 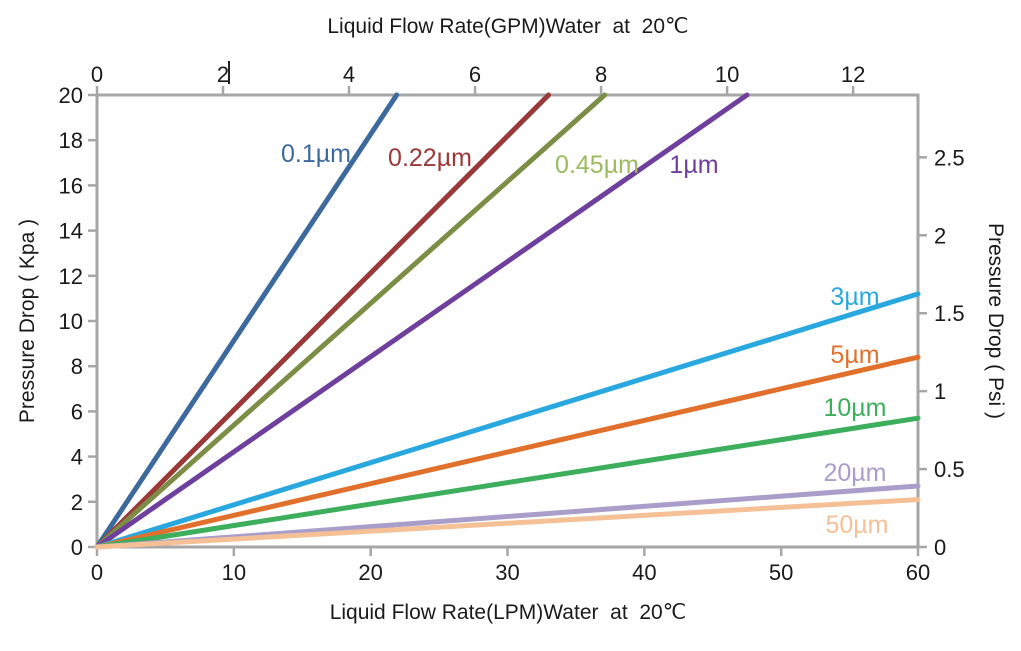 What do you see at coordinates (77, 457) in the screenshot?
I see `left-tick-label: 4` at bounding box center [77, 457].